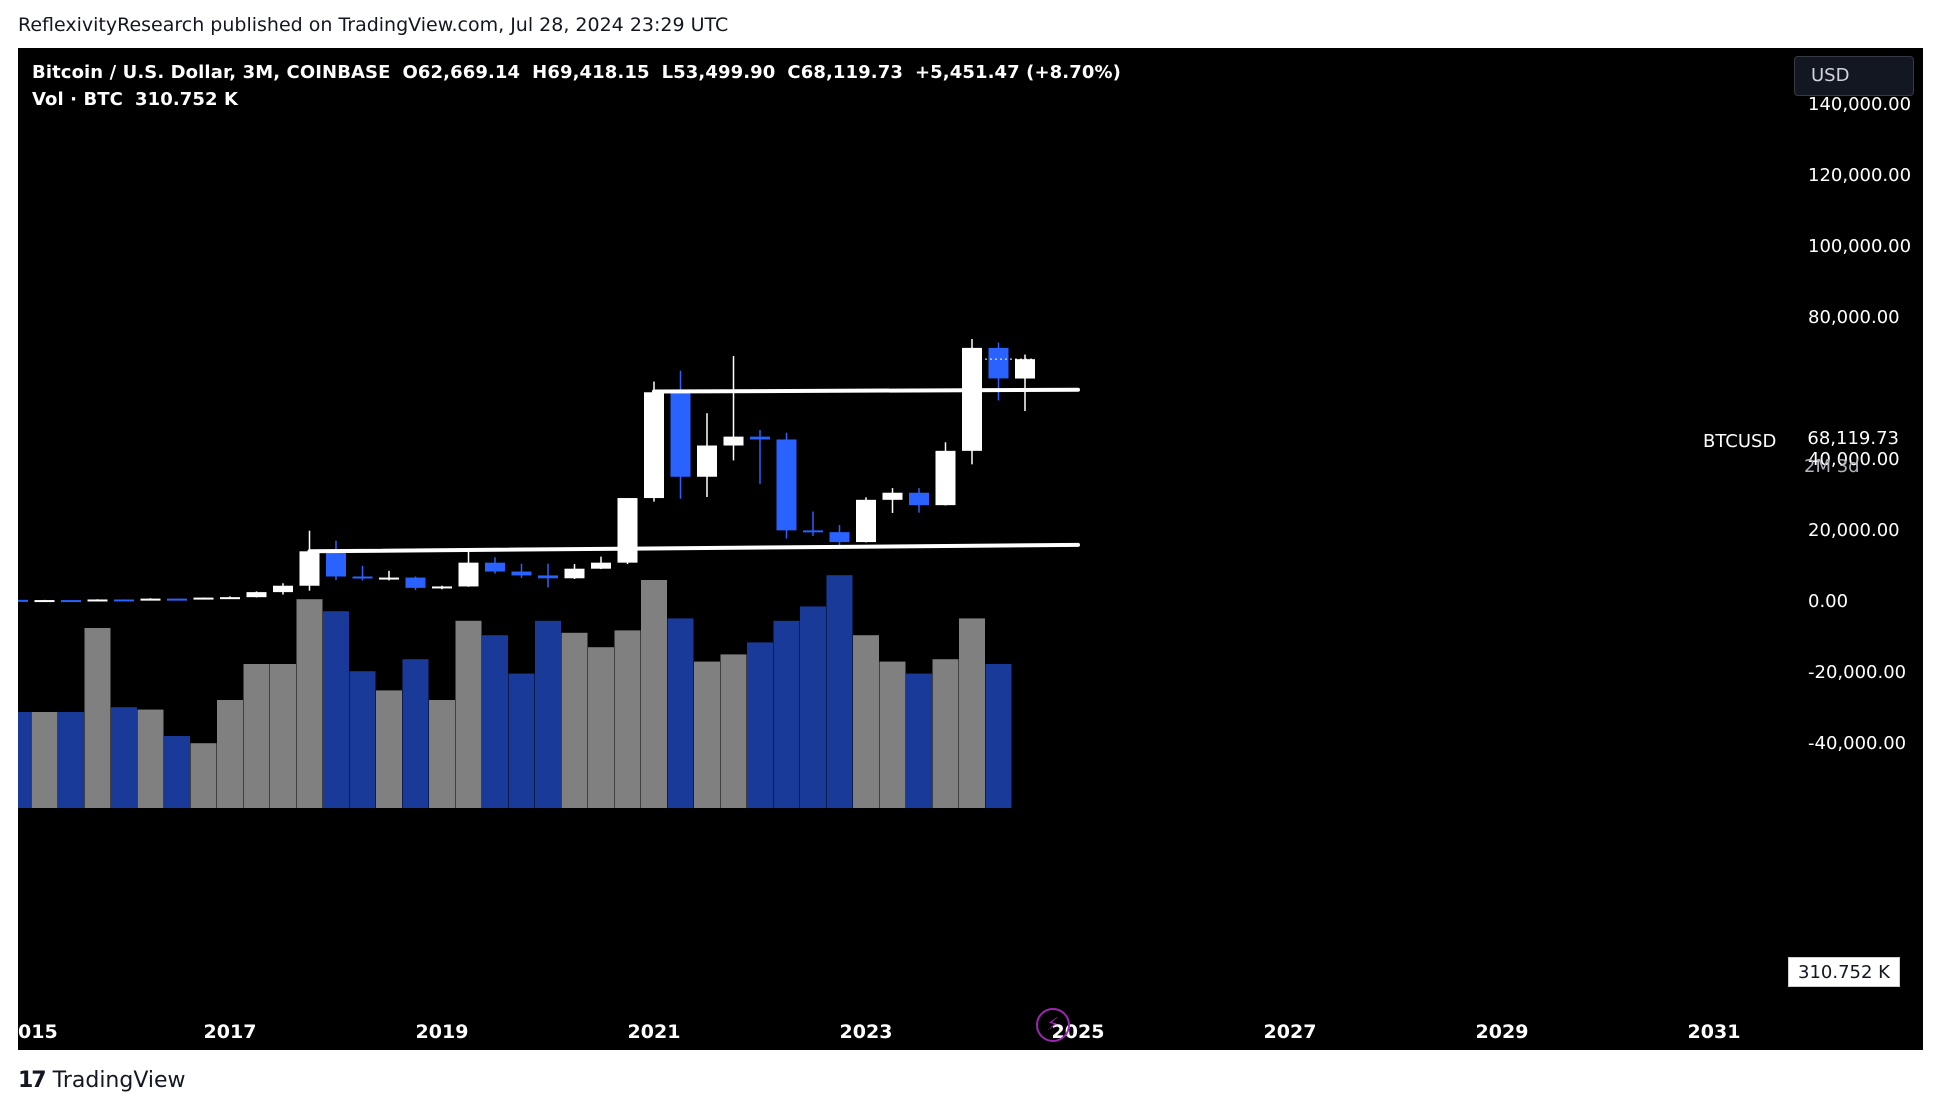 This screenshot has height=1110, width=1938. Describe the element at coordinates (1854, 530) in the screenshot. I see `y-tick-label: 20,000.00` at that location.